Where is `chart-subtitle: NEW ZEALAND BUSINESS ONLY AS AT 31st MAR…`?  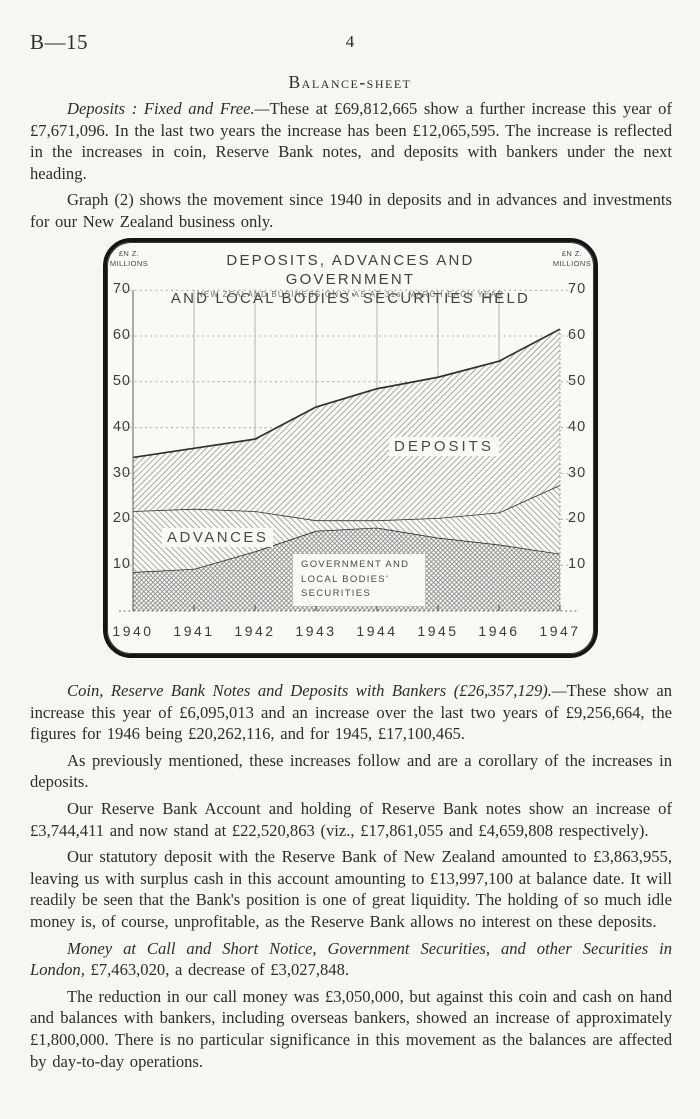
chart-subtitle: NEW ZEALAND BUSINESS ONLY AS AT 31st MAR… is located at coordinates (350, 294).